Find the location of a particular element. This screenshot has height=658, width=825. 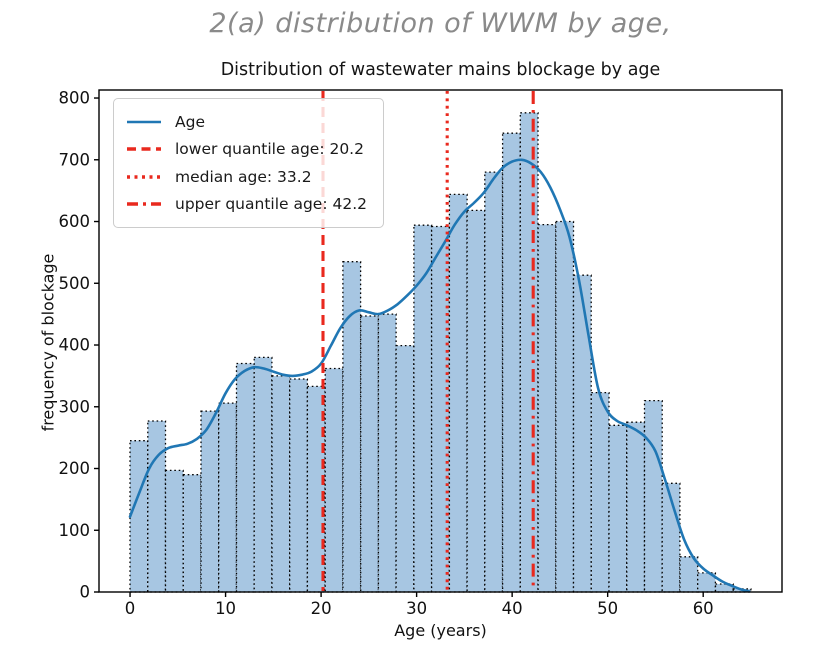

y-tick-label: 500 is located at coordinates (75, 283).